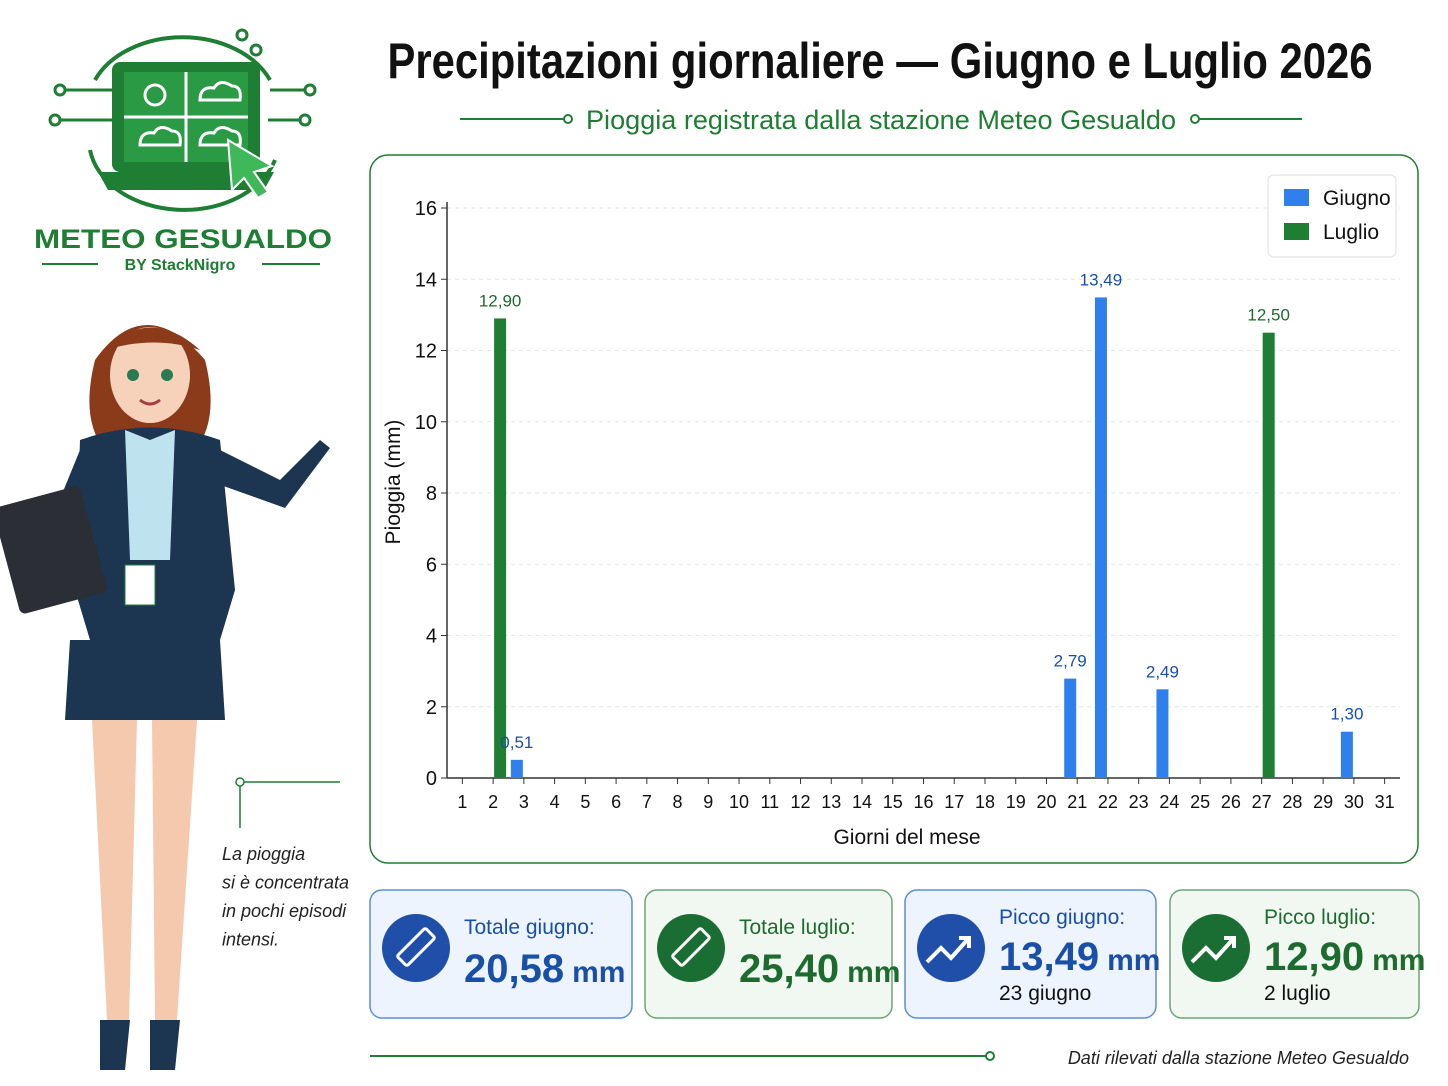  Describe the element at coordinates (431, 494) in the screenshot. I see `y-tick-label: 8` at that location.